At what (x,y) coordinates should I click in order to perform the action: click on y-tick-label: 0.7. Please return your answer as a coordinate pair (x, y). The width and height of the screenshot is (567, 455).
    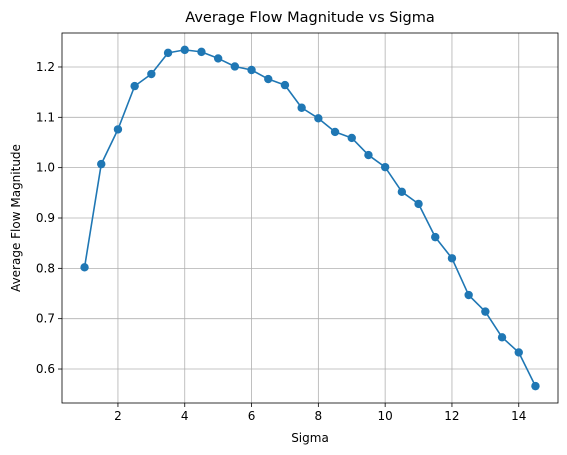
    Looking at the image, I should click on (45, 319).